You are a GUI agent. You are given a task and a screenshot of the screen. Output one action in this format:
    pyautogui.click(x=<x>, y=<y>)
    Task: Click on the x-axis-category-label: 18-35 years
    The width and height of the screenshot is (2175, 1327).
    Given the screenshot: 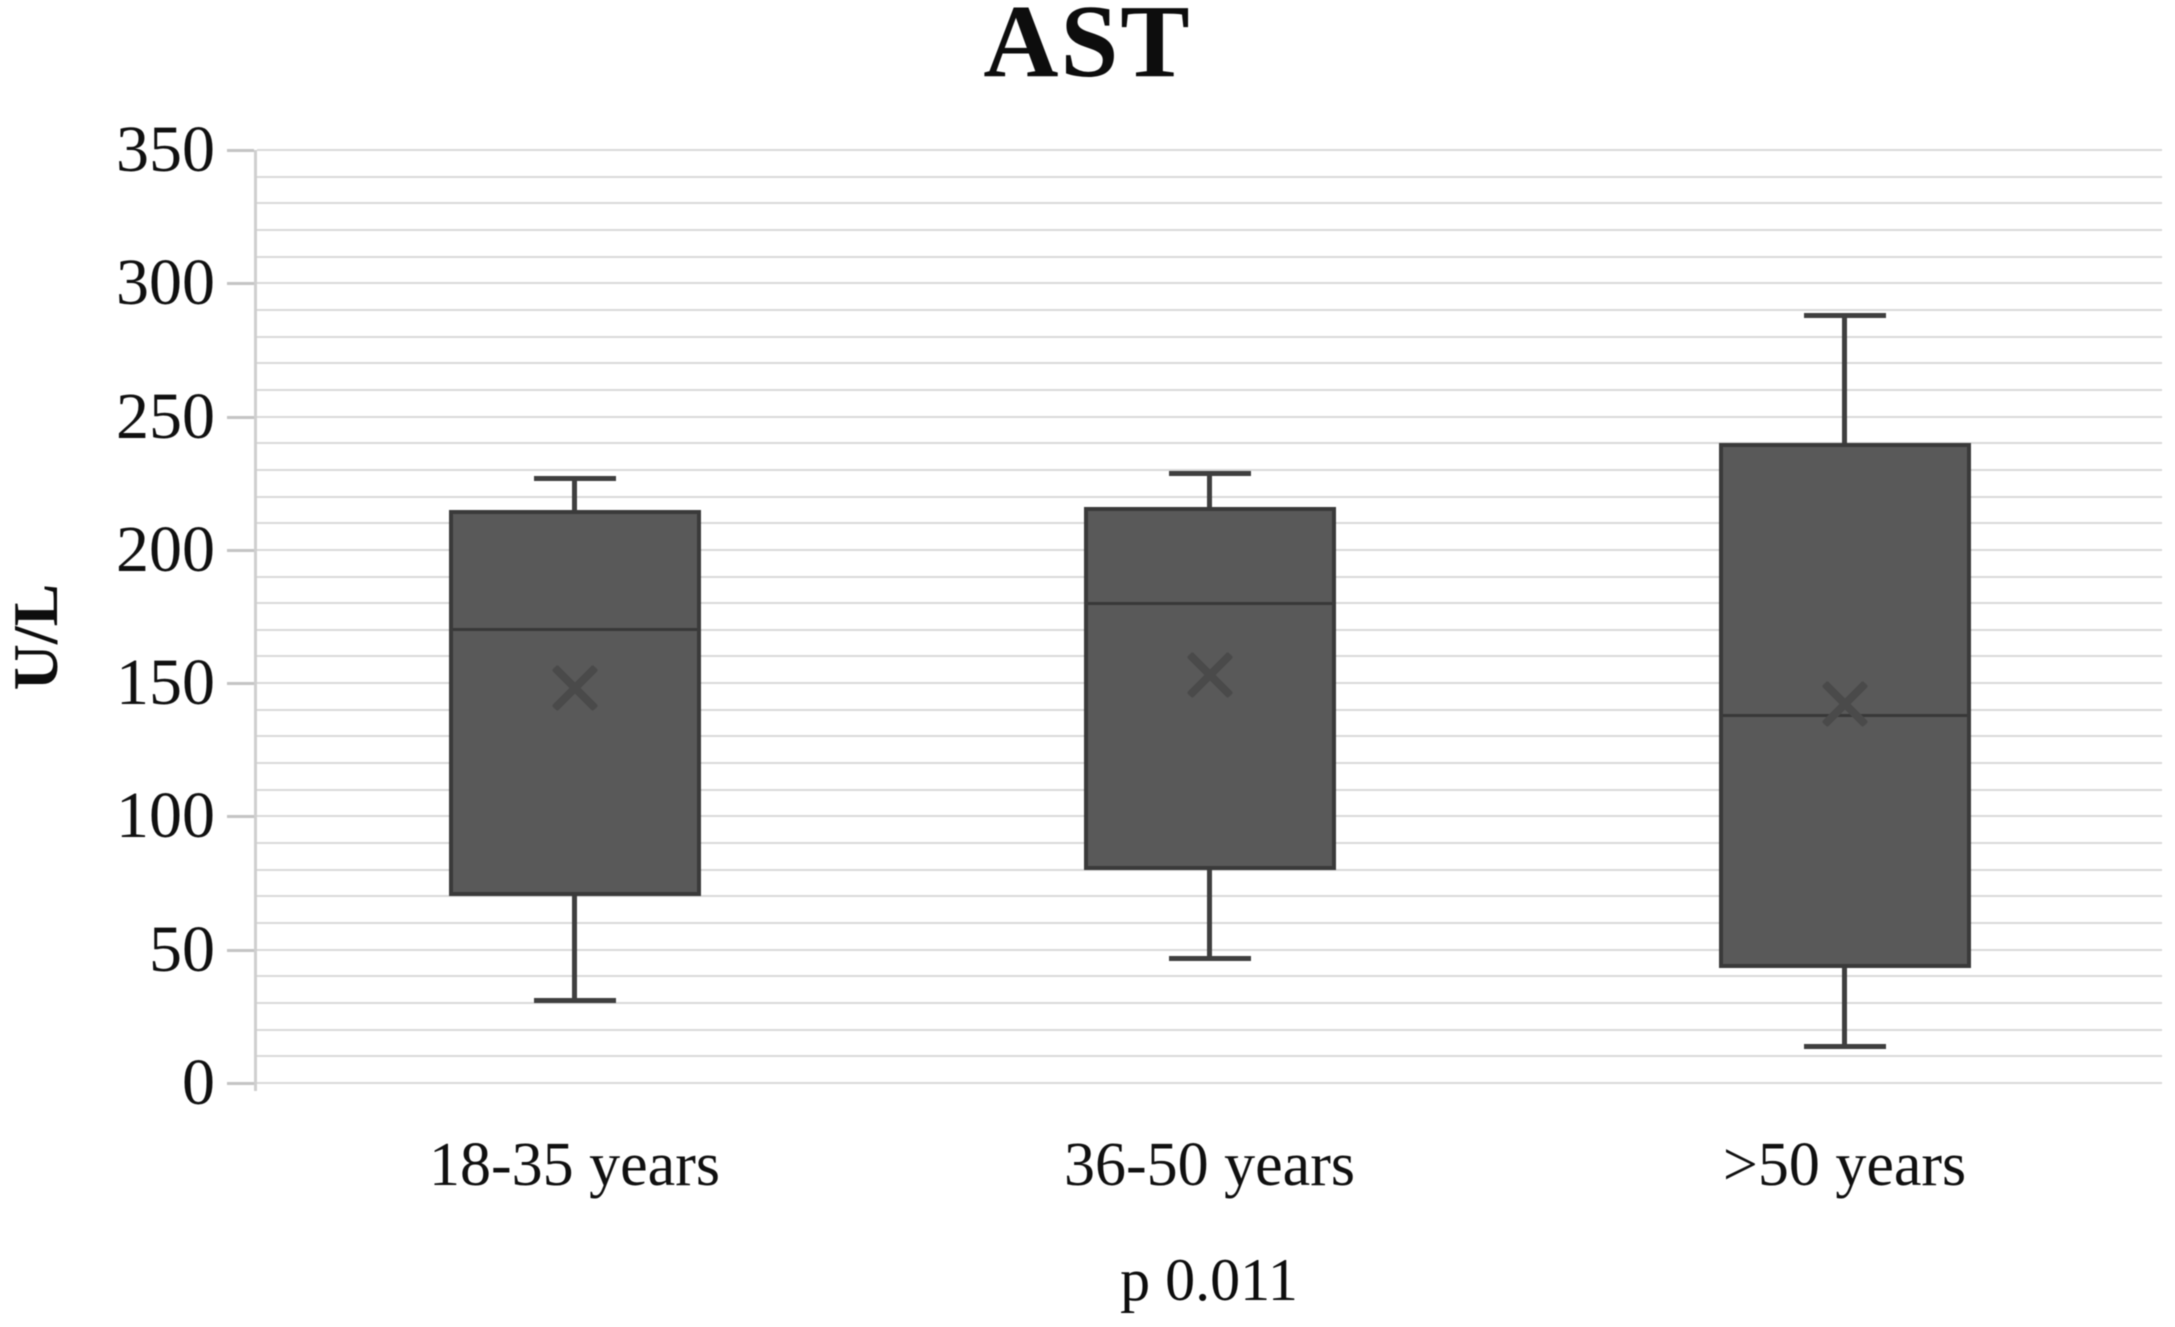 What is the action you would take?
    pyautogui.click(x=574, y=1165)
    